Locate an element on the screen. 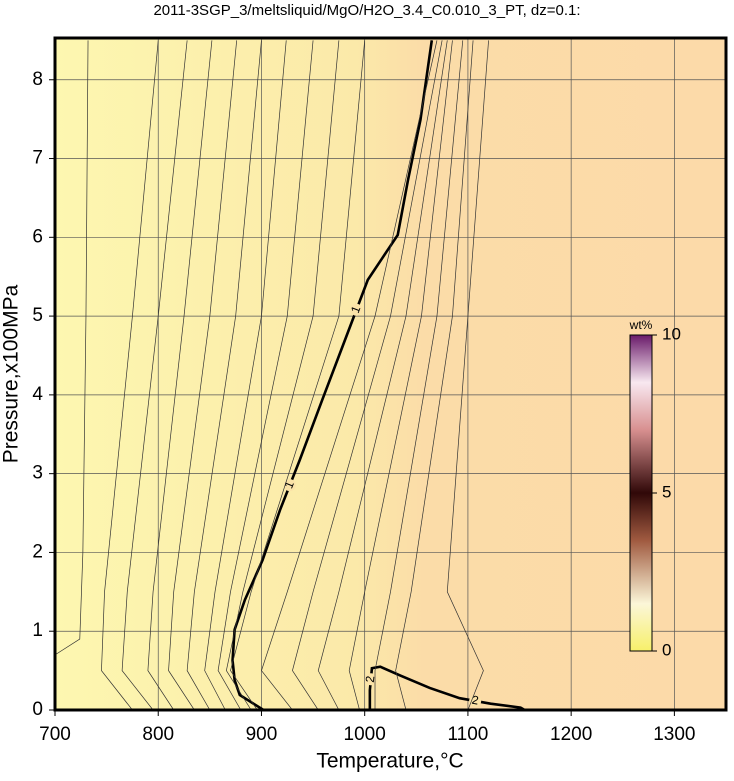 The image size is (734, 781). x-tick-label: 1000 is located at coordinates (365, 734).